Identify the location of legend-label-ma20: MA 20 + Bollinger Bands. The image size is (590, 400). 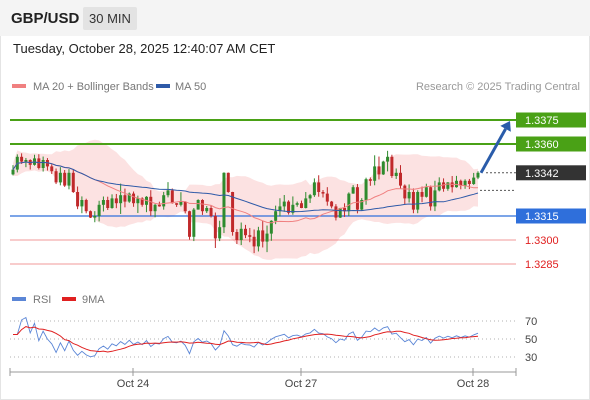
(93, 87).